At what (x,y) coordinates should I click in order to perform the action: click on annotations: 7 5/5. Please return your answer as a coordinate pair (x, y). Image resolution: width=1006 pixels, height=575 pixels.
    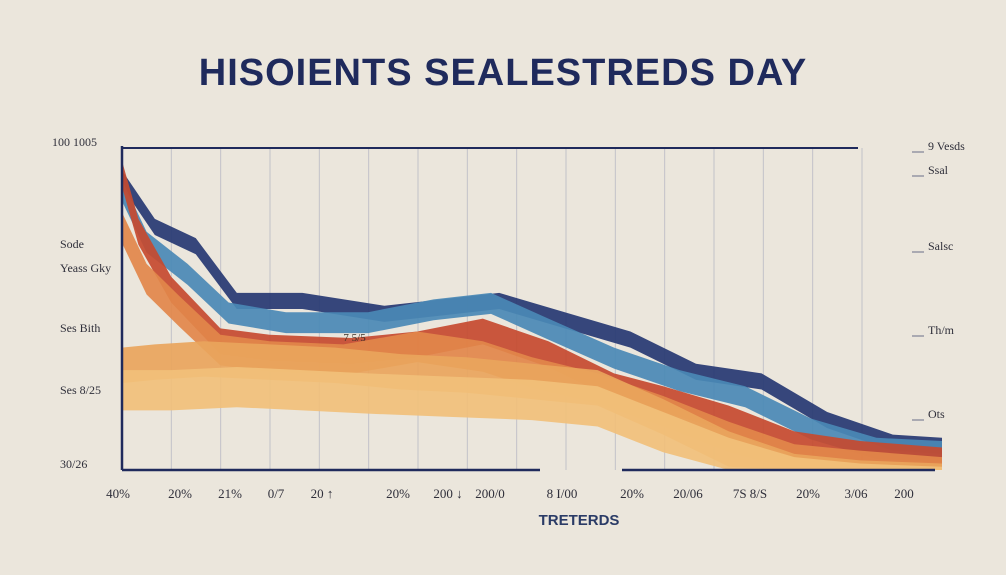
    Looking at the image, I should click on (354, 338).